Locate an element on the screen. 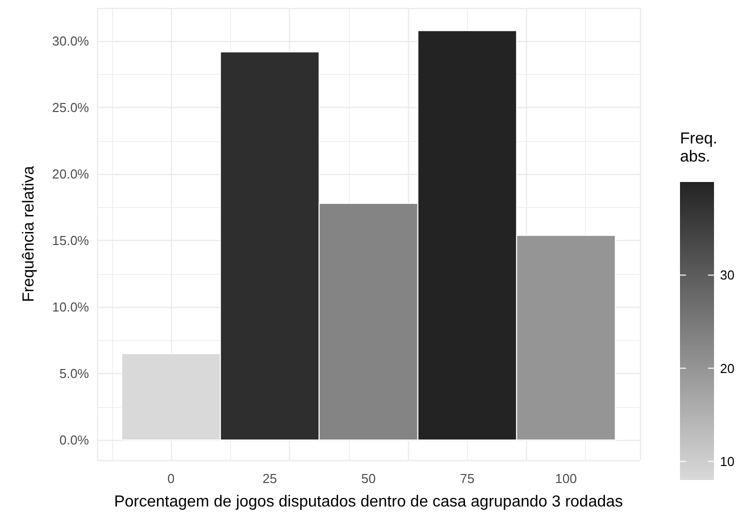 The width and height of the screenshot is (744, 522). y-tick-label: 30.0% is located at coordinates (71, 41).